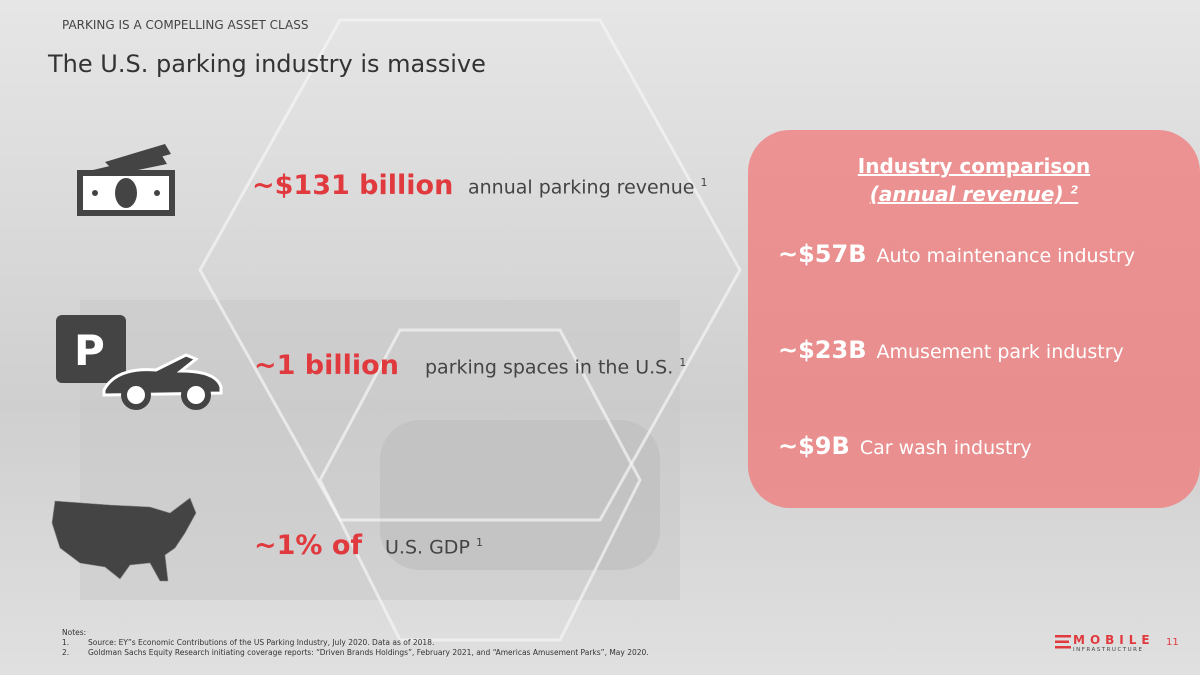 This screenshot has height=675, width=1200. I want to click on comparison-row: ~$57B Auto maintenance industry, so click(956, 254).